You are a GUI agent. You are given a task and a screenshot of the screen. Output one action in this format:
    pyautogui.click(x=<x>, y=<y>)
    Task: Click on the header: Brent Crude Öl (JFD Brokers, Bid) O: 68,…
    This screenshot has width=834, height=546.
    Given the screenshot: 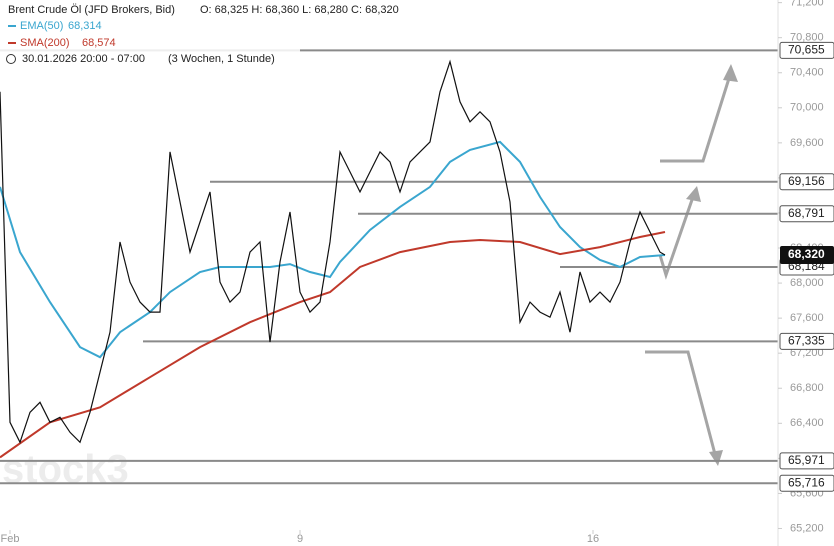 What is the action you would take?
    pyautogui.click(x=199, y=33)
    